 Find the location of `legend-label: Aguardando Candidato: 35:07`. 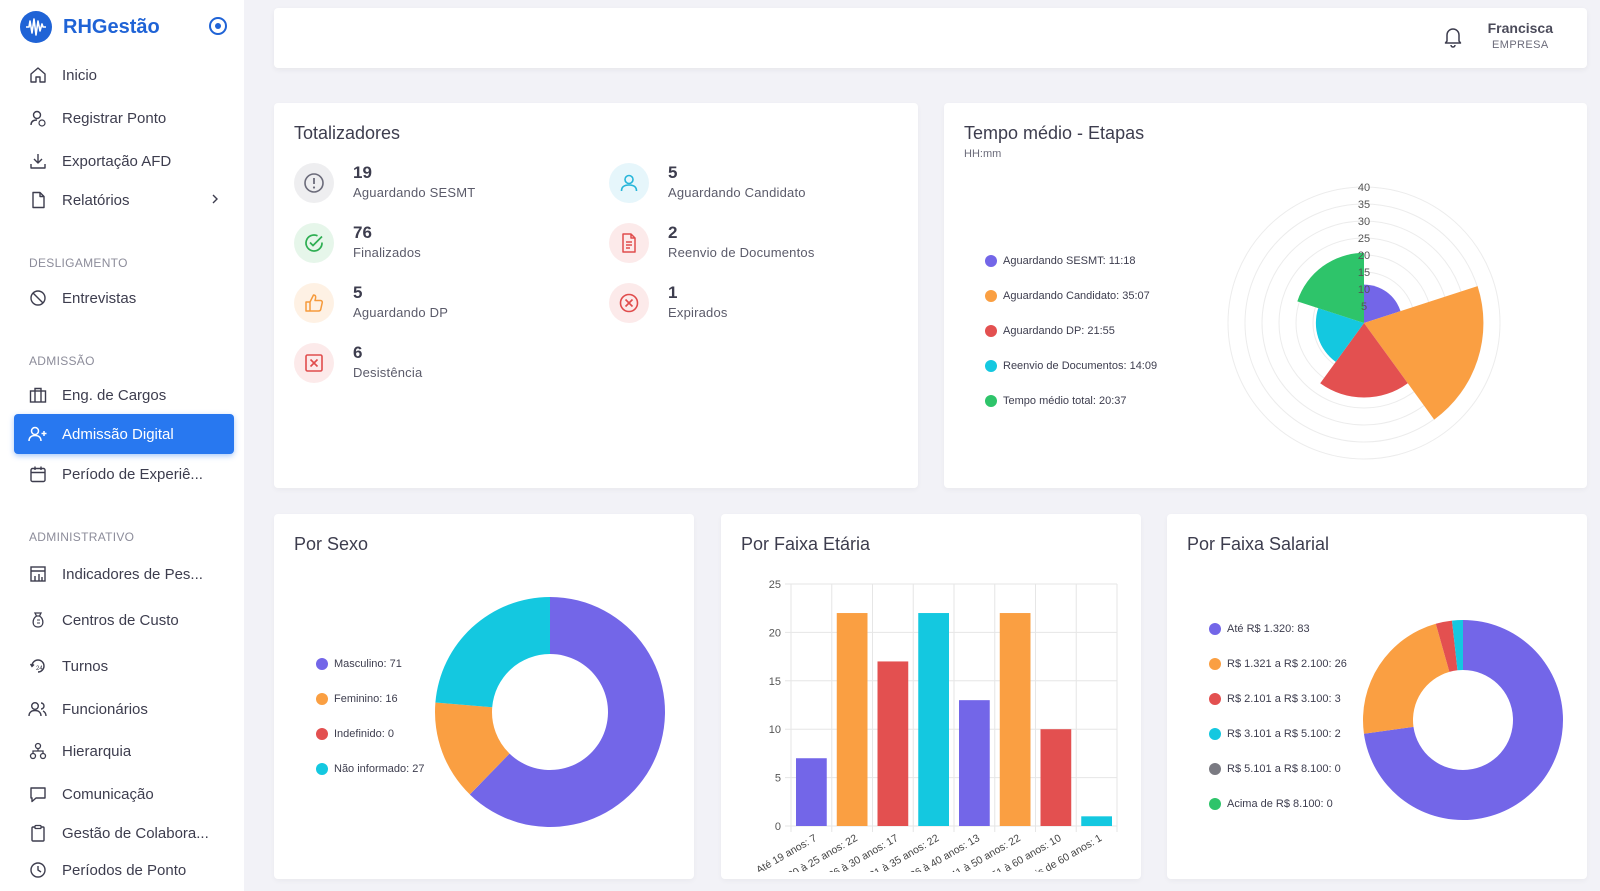

legend-label: Aguardando Candidato: 35:07 is located at coordinates (1076, 295).